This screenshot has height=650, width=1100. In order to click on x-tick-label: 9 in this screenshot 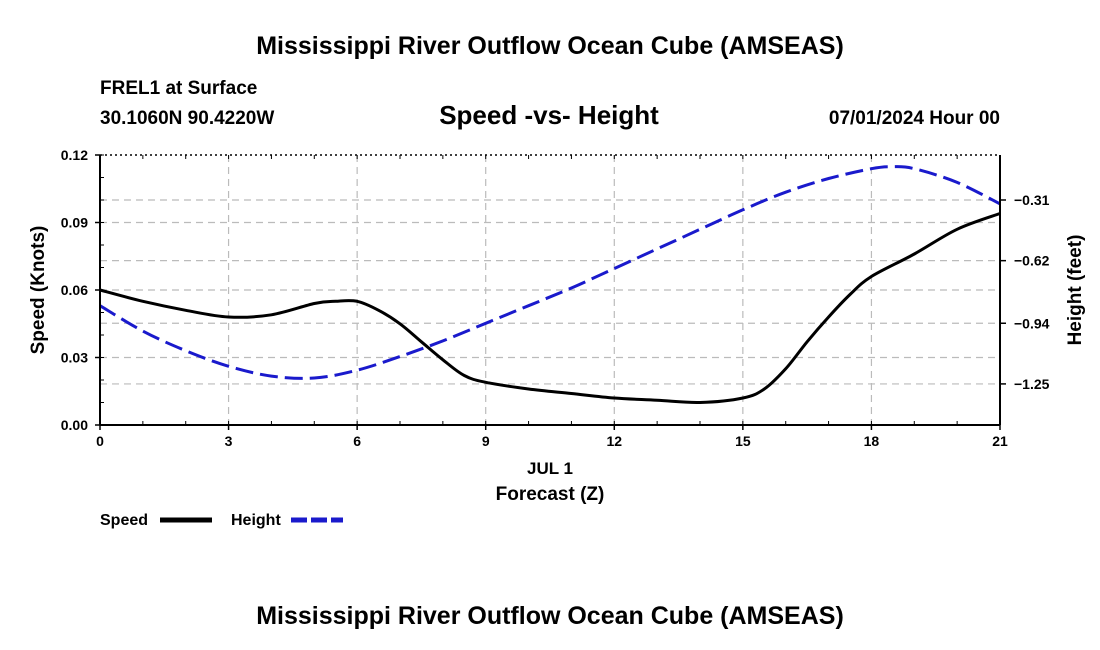, I will do `click(486, 441)`.